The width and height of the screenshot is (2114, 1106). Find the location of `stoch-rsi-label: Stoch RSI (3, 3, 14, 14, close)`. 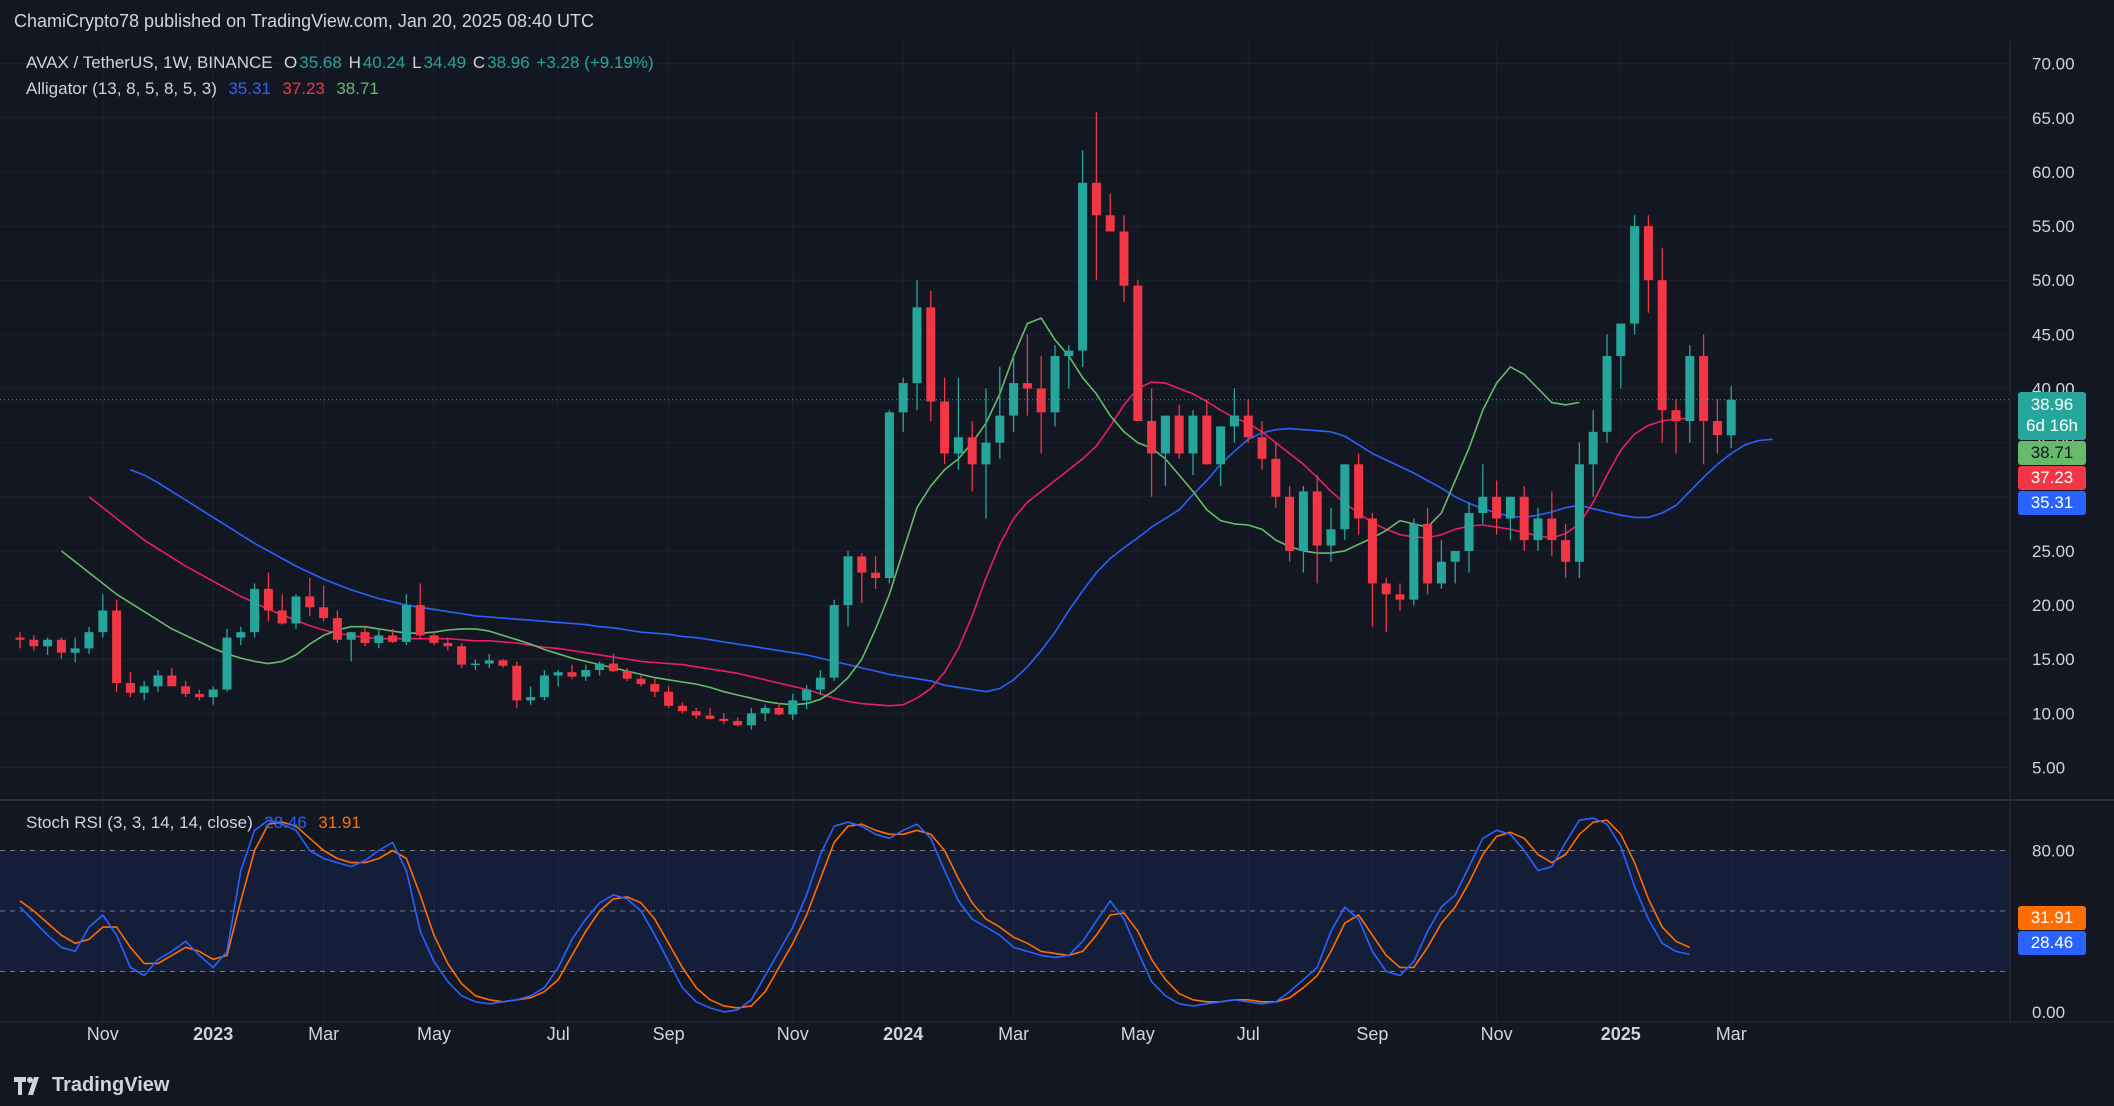

stoch-rsi-label: Stoch RSI (3, 3, 14, 14, close) is located at coordinates (139, 822).